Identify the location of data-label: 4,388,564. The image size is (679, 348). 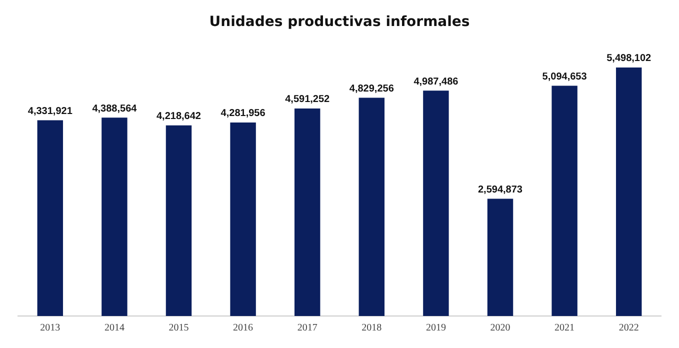
(115, 108).